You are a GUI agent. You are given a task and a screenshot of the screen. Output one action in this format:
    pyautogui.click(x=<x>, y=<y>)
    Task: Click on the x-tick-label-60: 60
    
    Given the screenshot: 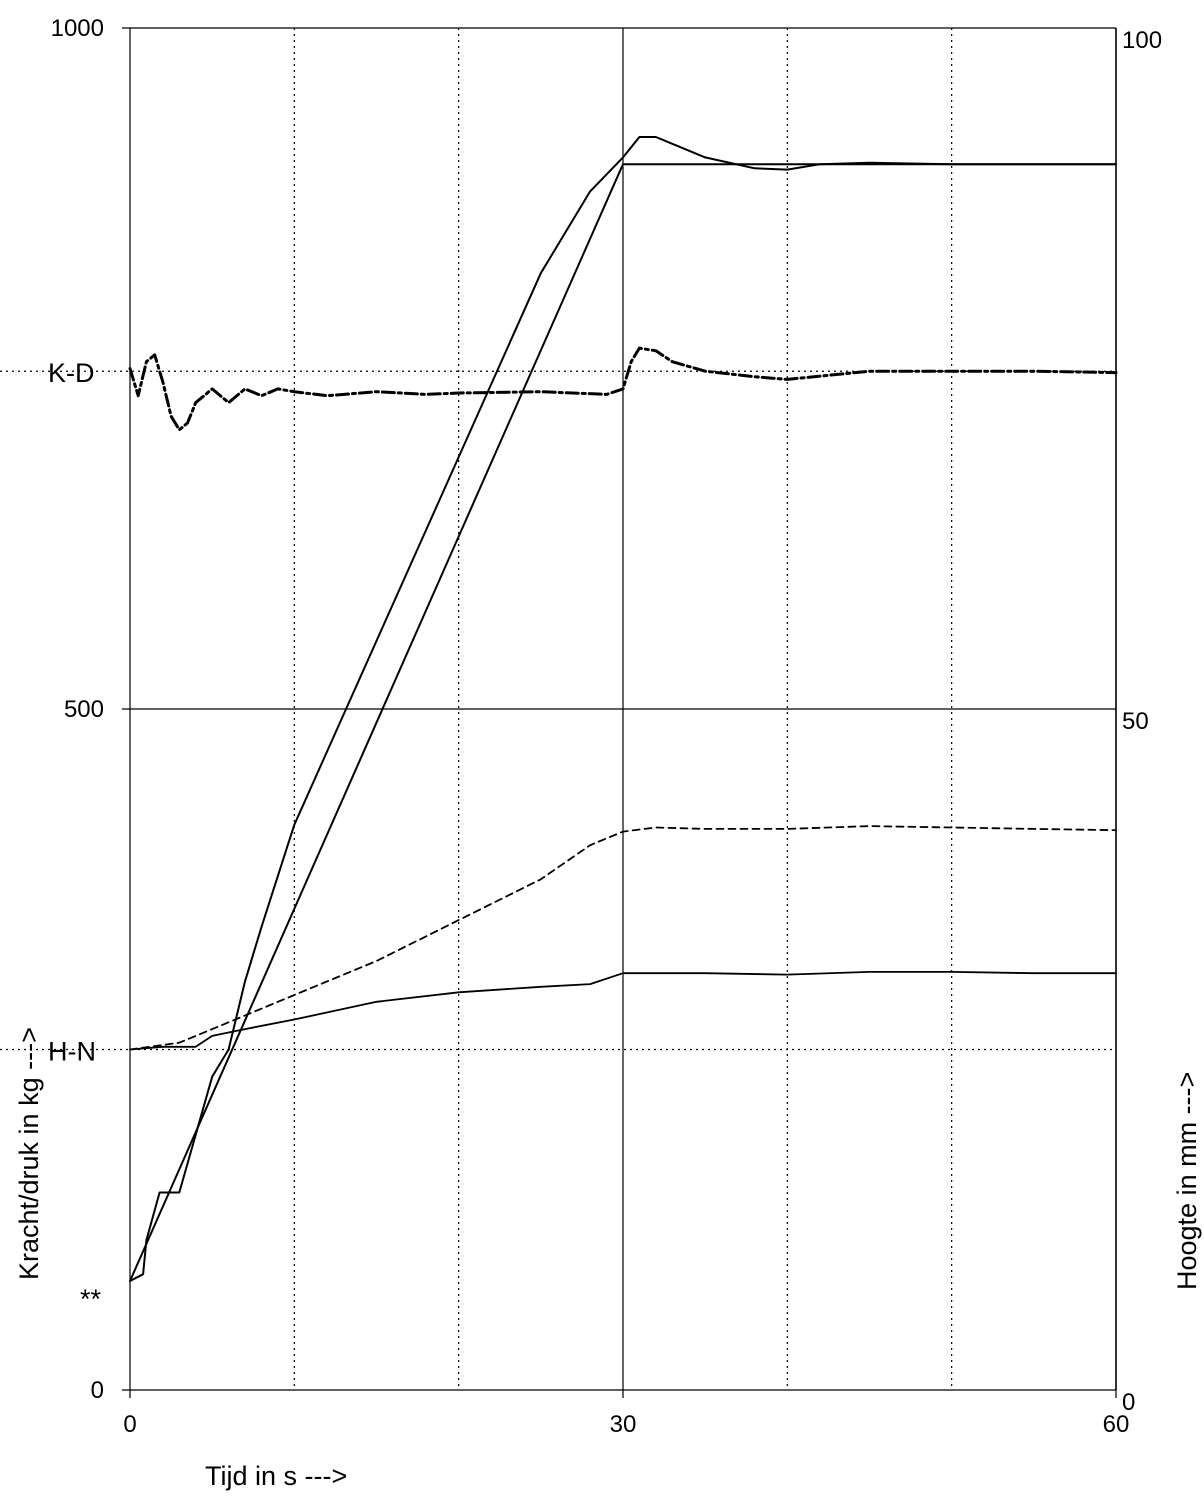 What is the action you would take?
    pyautogui.click(x=1116, y=1424)
    